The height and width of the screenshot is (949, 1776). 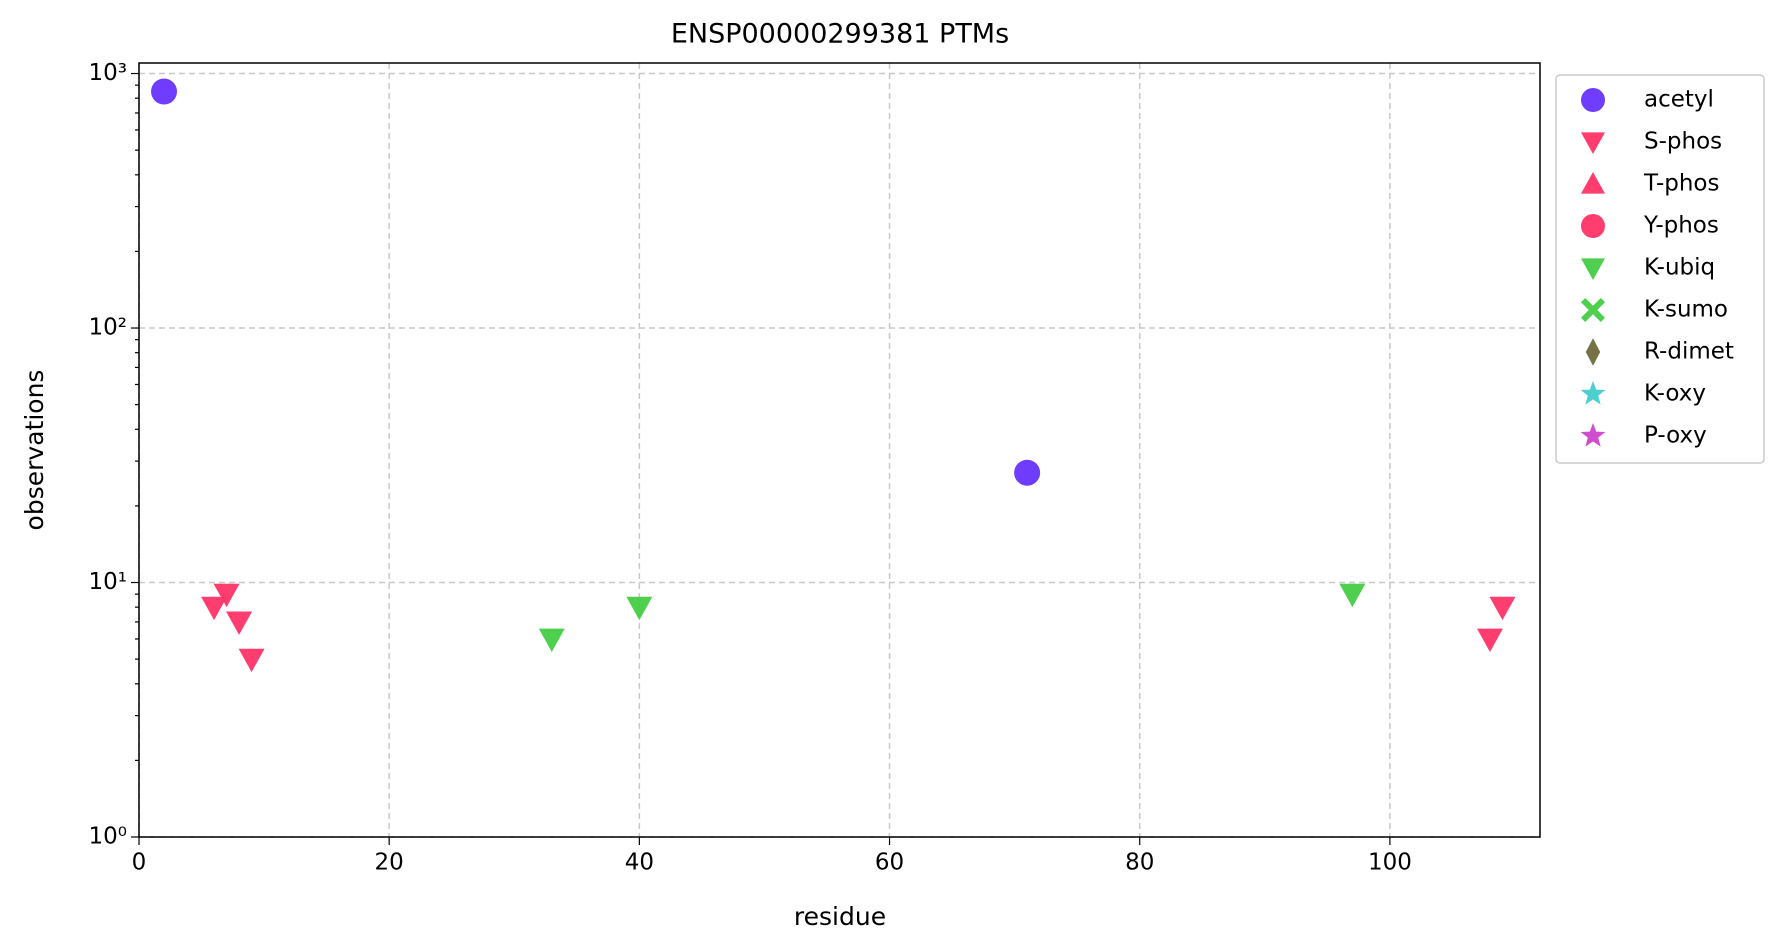 What do you see at coordinates (1675, 436) in the screenshot?
I see `legend-label: P-oxy` at bounding box center [1675, 436].